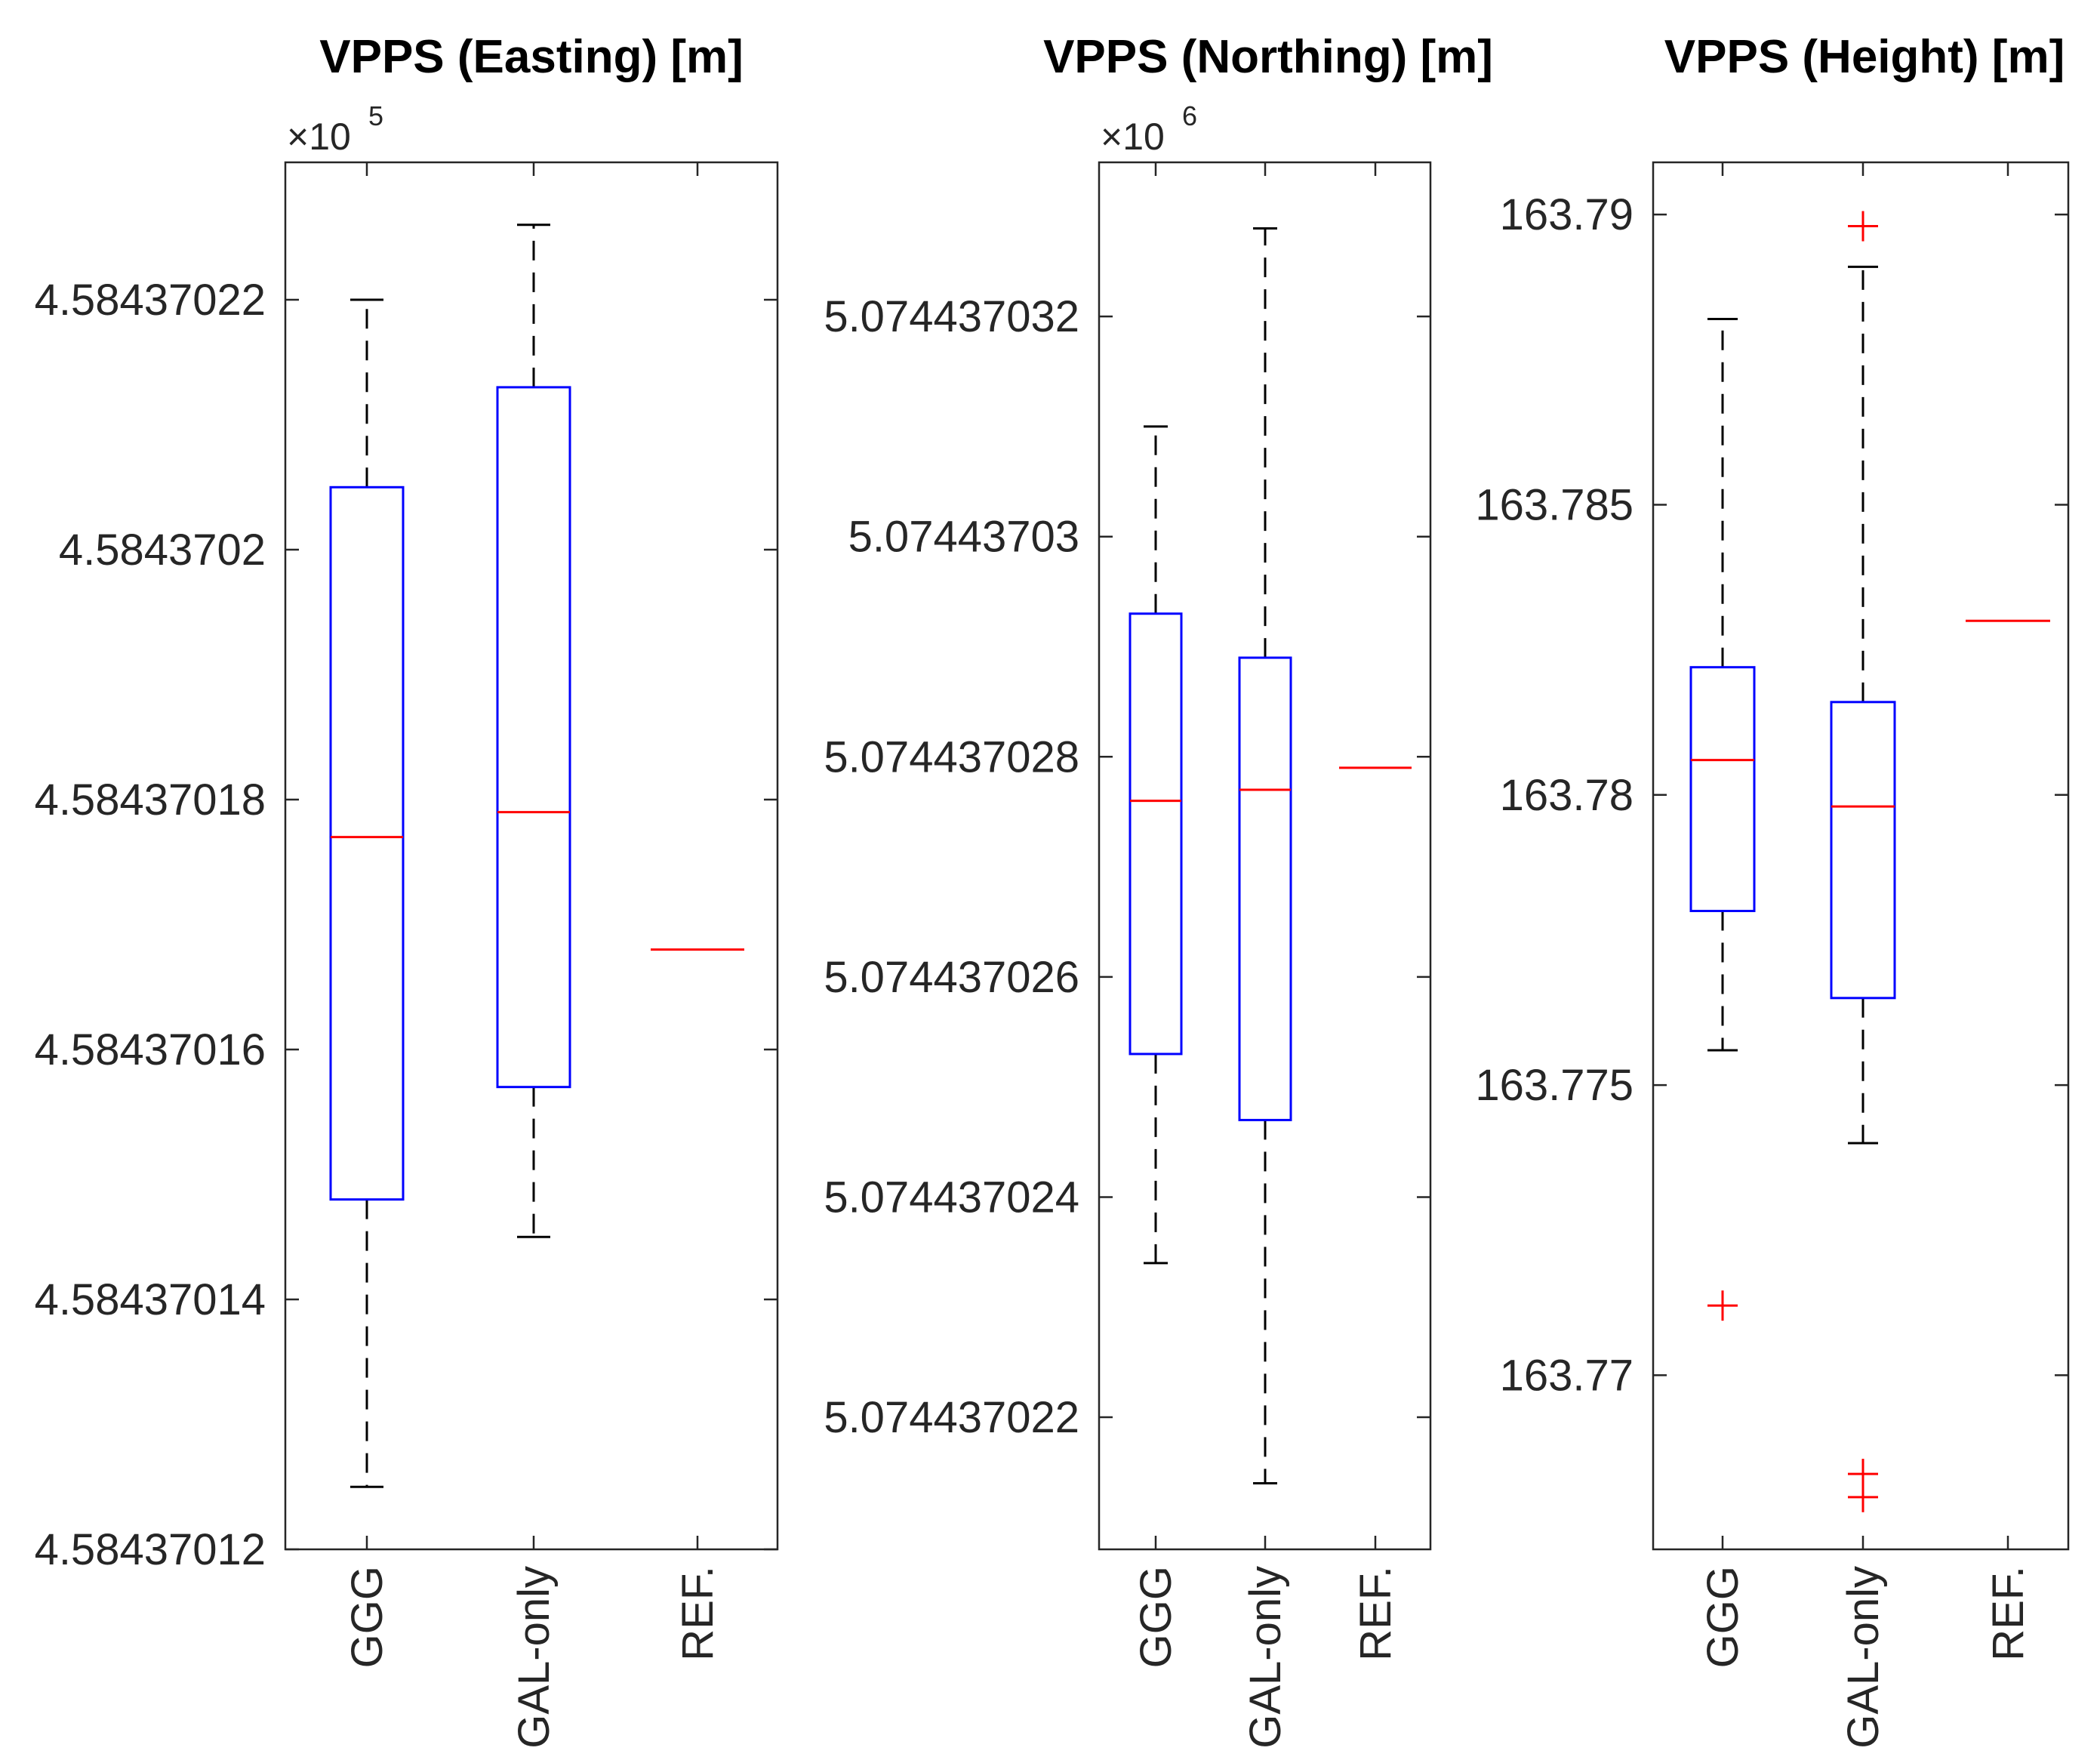  I want to click on y-tick-label: 163.79, so click(1567, 214).